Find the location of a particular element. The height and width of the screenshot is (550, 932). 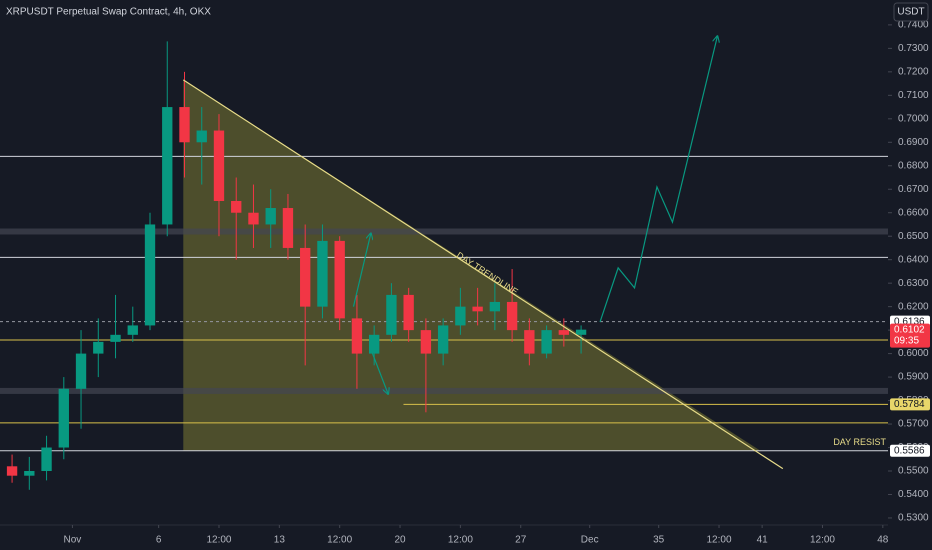

y-tick-label: 0.5400 is located at coordinates (913, 494).